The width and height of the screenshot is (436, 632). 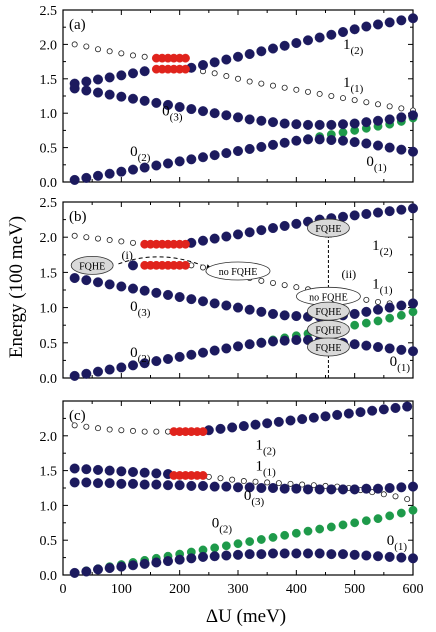 I want to click on curve-label: 1(2), so click(x=382, y=248).